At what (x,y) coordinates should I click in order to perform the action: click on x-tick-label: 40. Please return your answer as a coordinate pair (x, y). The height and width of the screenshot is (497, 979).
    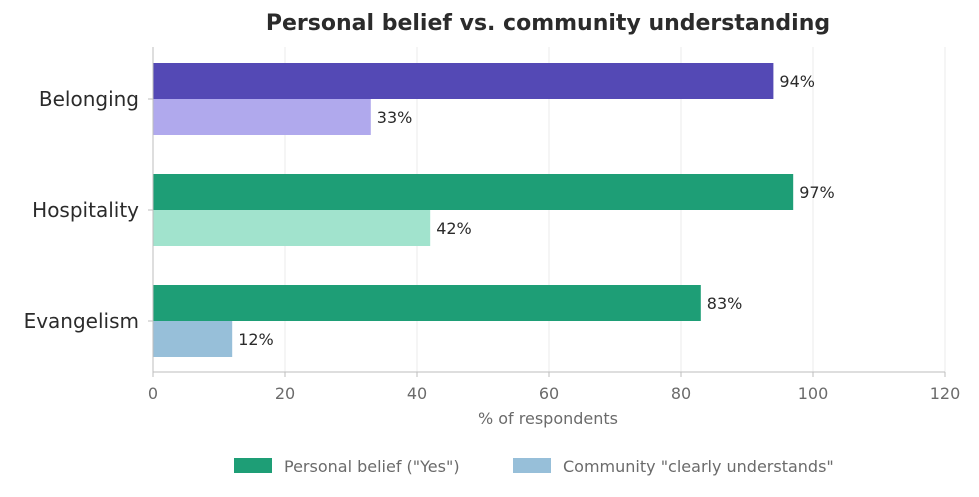
    Looking at the image, I should click on (417, 393).